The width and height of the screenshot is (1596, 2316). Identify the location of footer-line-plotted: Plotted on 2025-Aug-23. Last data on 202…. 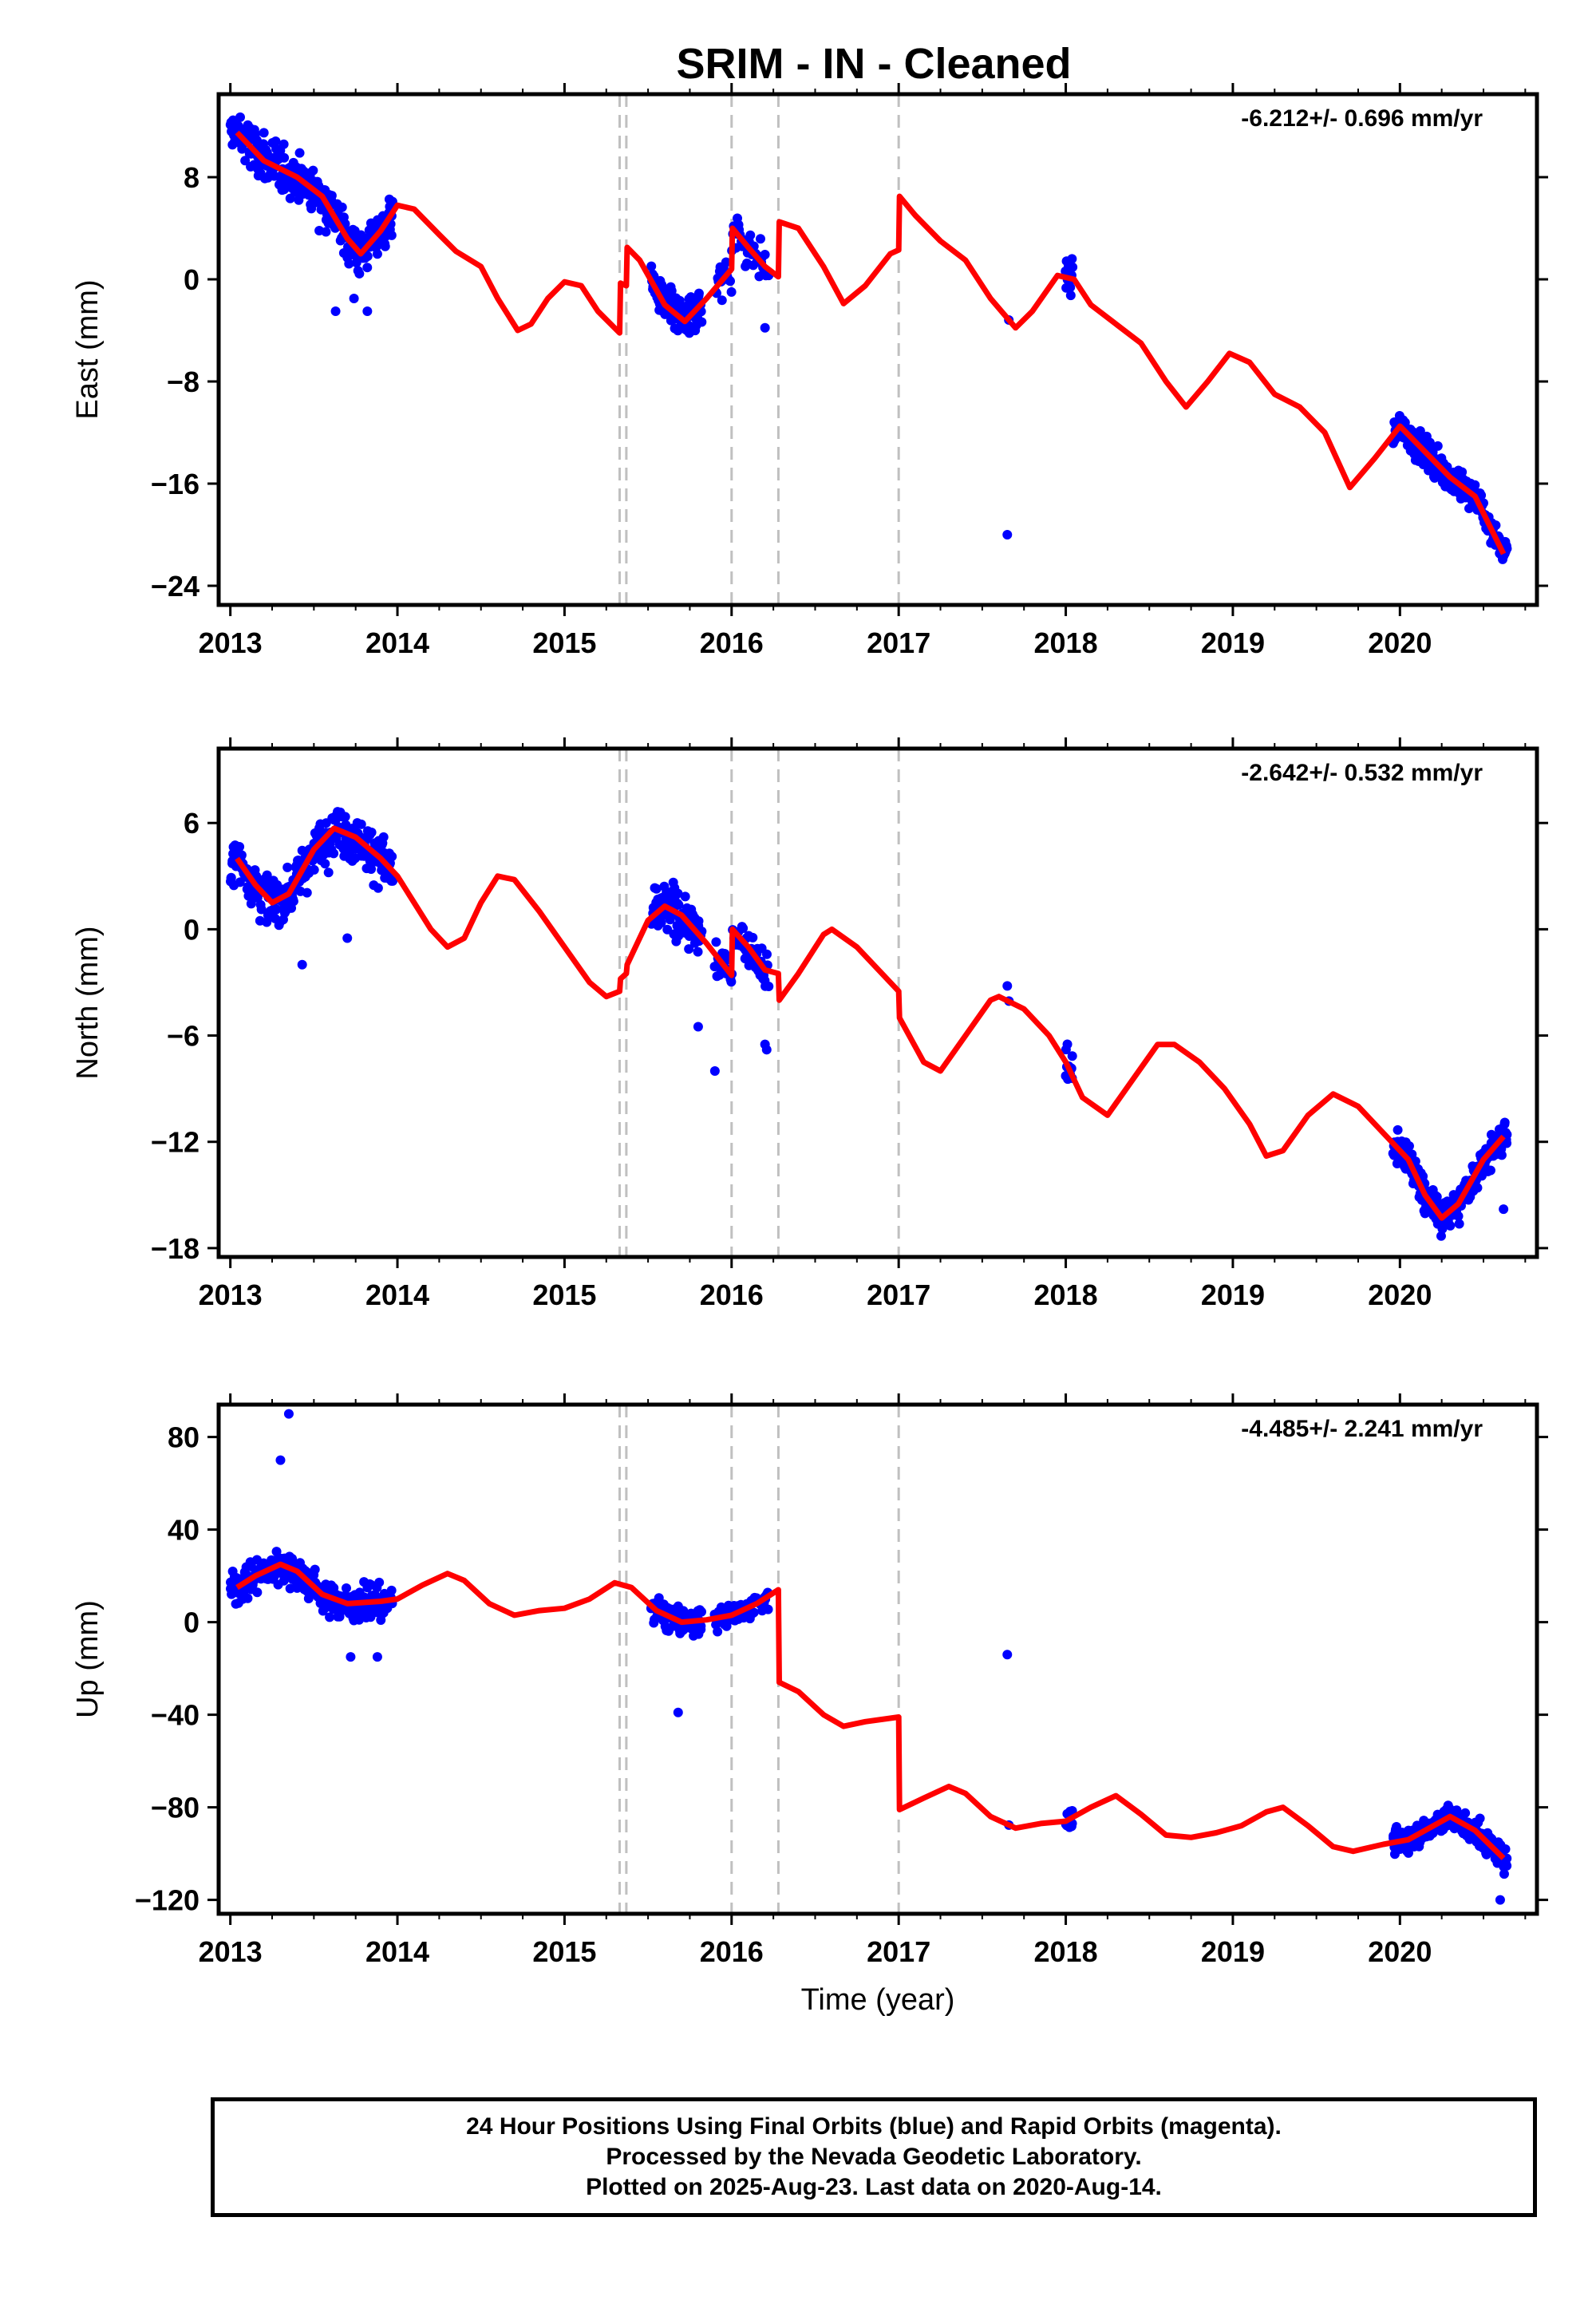
(874, 2187).